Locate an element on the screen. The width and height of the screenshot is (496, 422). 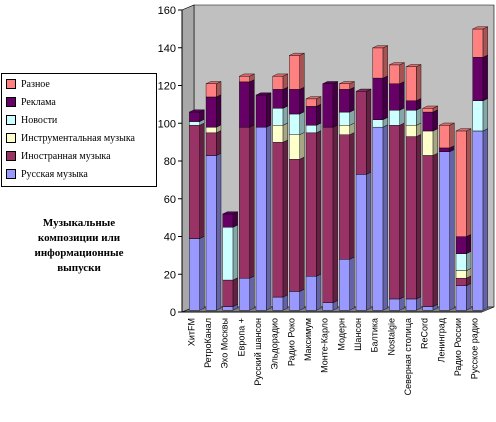
y-axis: 0 20 40 60 80 100 120 140 160 is located at coordinates (170, 162).